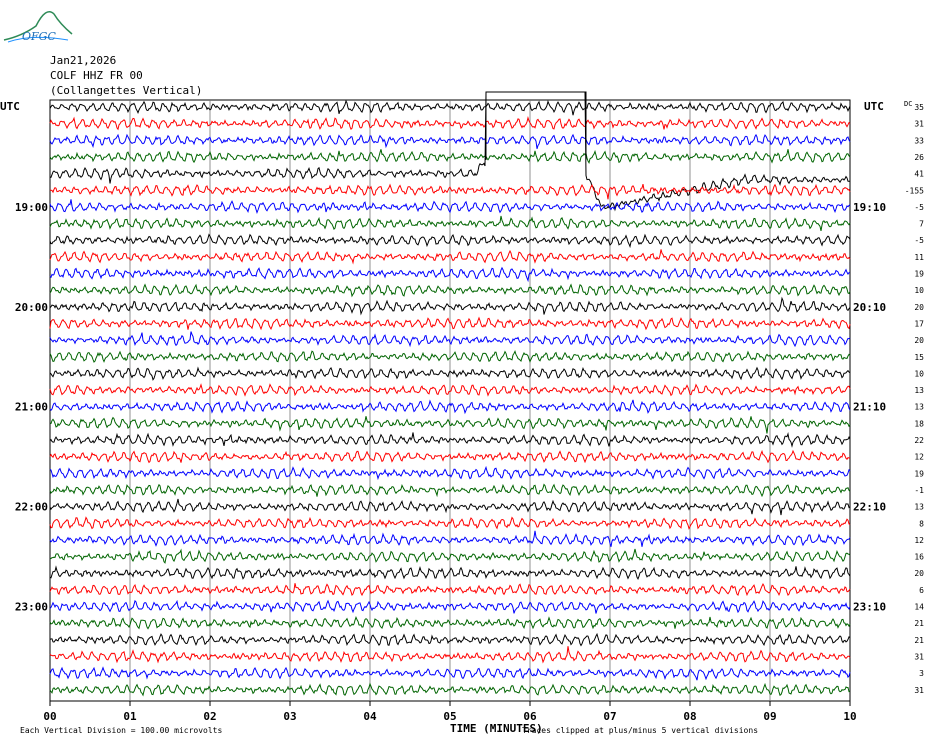 Image resolution: width=930 pixels, height=744 pixels. What do you see at coordinates (919, 323) in the screenshot?
I see `dc-offset-value: 17` at bounding box center [919, 323].